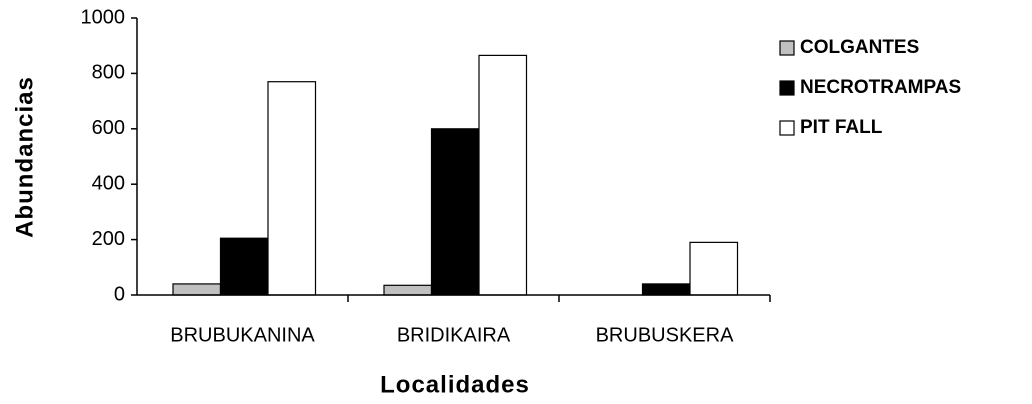 The height and width of the screenshot is (404, 1032). What do you see at coordinates (880, 87) in the screenshot?
I see `legend-label: NECROTRAMPAS` at bounding box center [880, 87].